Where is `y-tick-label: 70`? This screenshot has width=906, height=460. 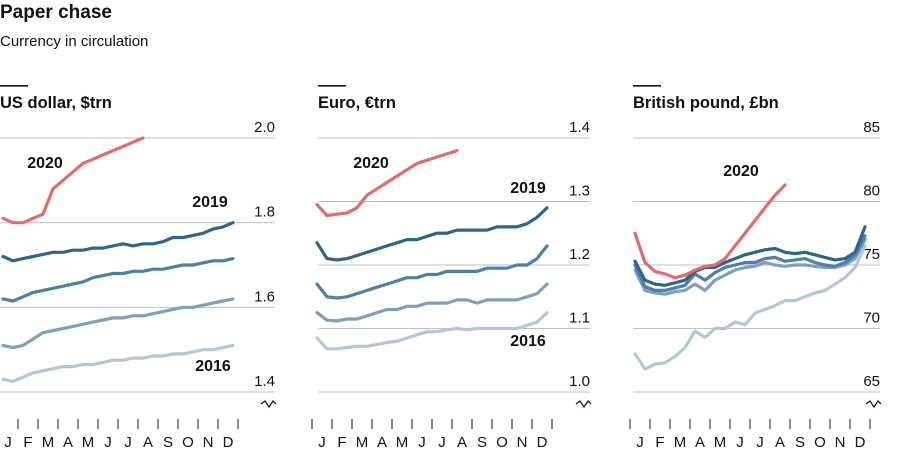
y-tick-label: 70 is located at coordinates (871, 318).